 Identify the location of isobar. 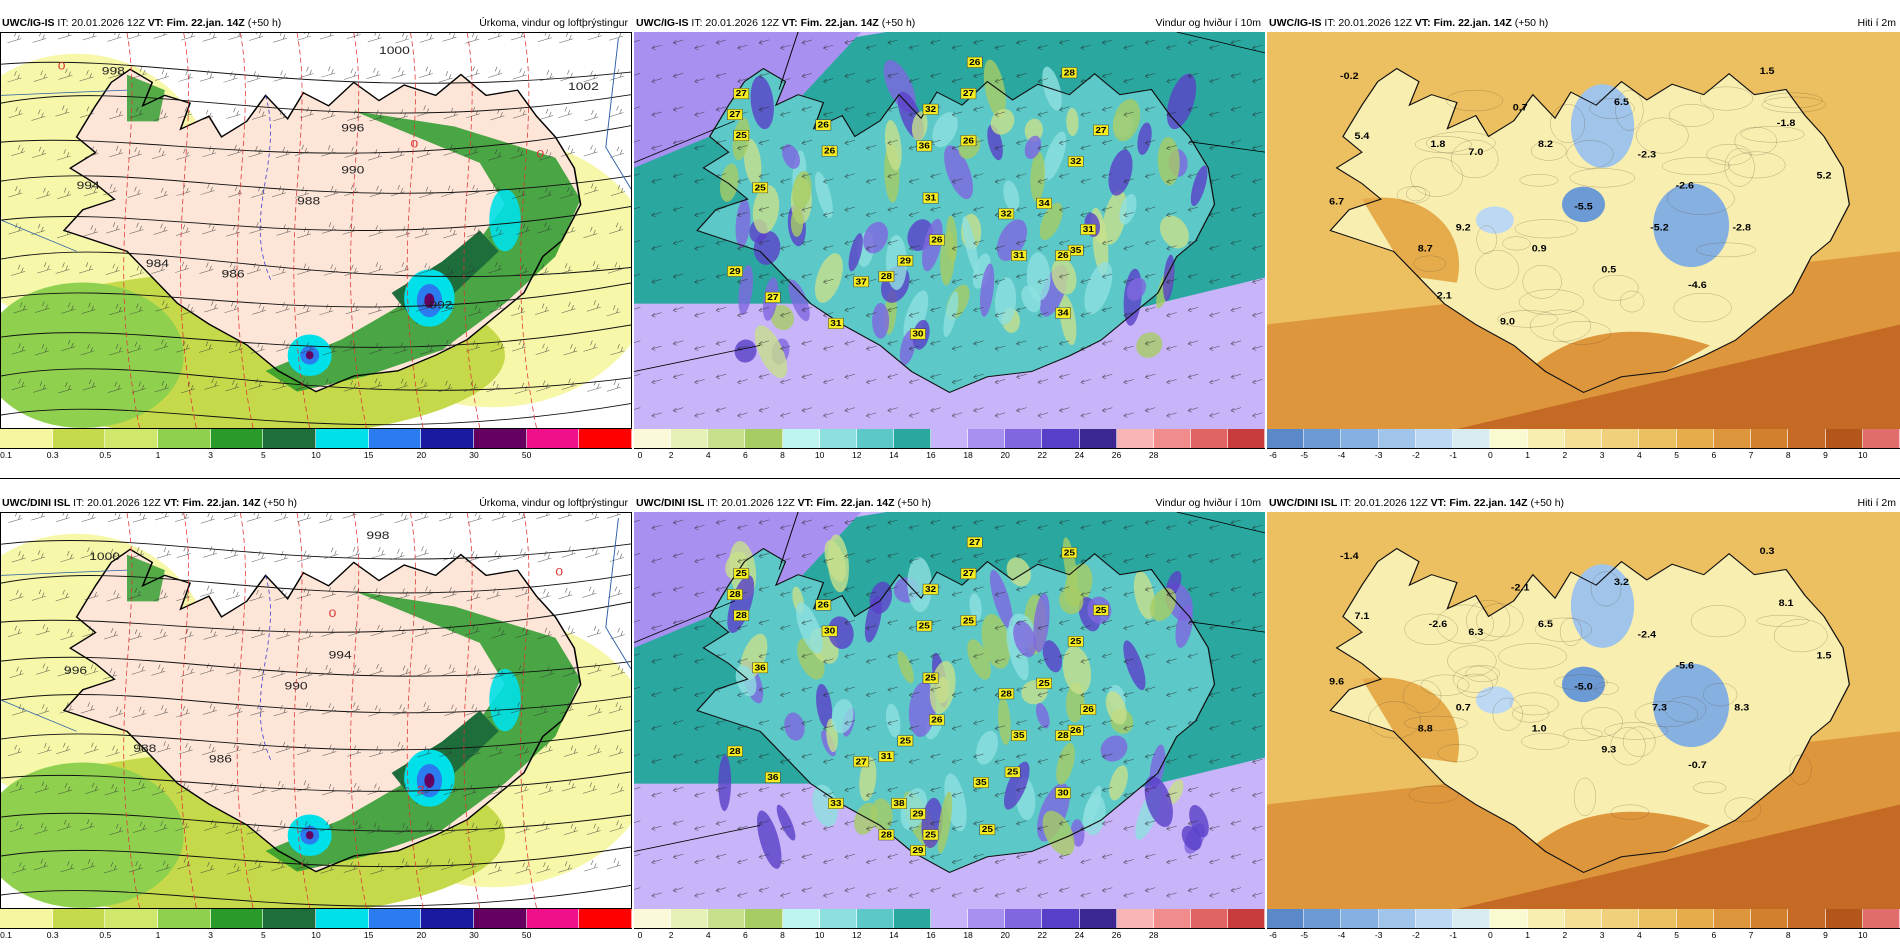
(316, 666).